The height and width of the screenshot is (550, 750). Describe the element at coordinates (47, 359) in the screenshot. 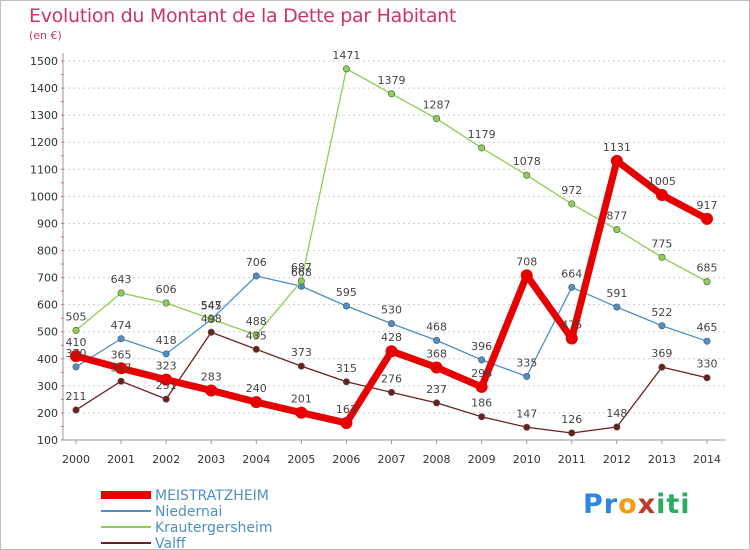

I see `y-tick-label: 400` at that location.